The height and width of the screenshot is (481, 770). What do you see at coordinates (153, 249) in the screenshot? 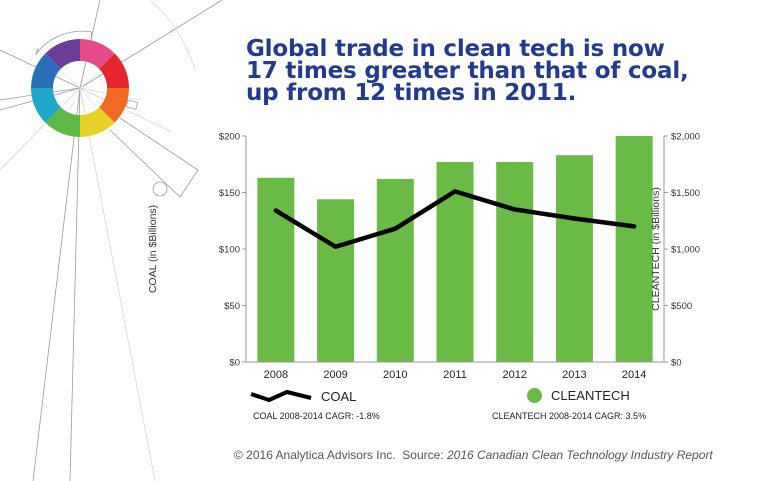
I see `y-axis-left-label: COAL (in $Billions)` at bounding box center [153, 249].